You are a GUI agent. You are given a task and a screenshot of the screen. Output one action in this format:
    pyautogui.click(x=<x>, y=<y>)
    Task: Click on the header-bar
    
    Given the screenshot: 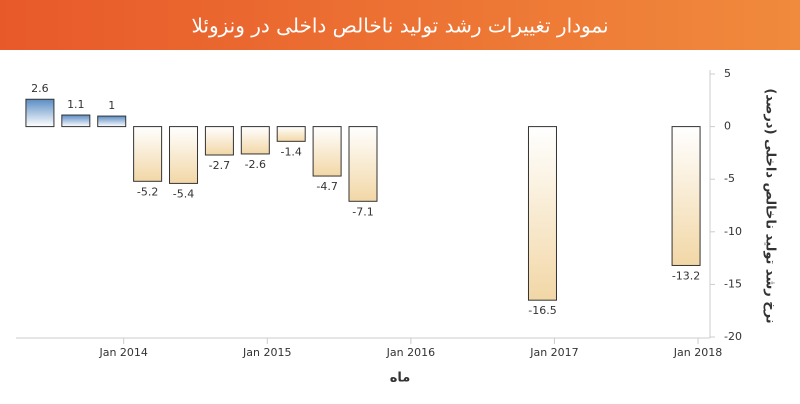 What is the action you would take?
    pyautogui.click(x=400, y=25)
    